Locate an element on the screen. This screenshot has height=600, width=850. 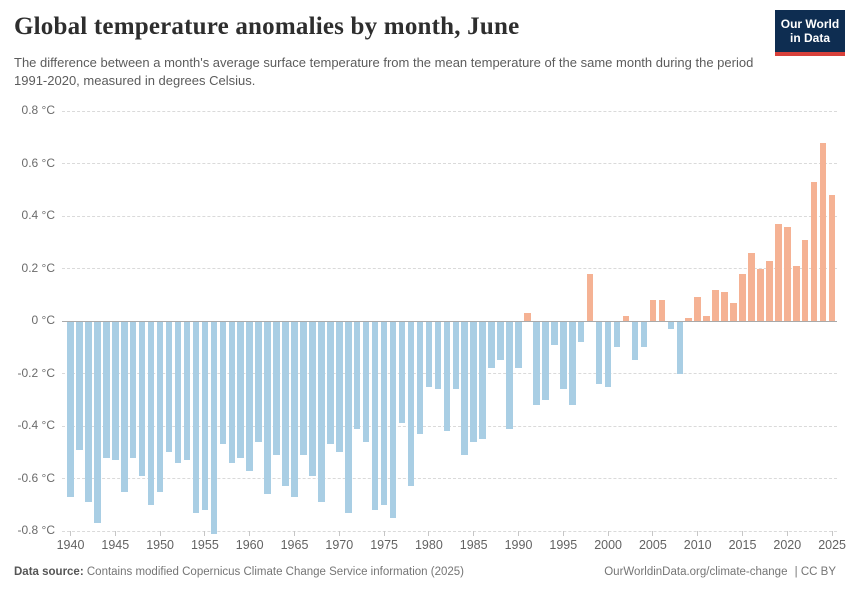
bar-1984 is located at coordinates (464, 388).